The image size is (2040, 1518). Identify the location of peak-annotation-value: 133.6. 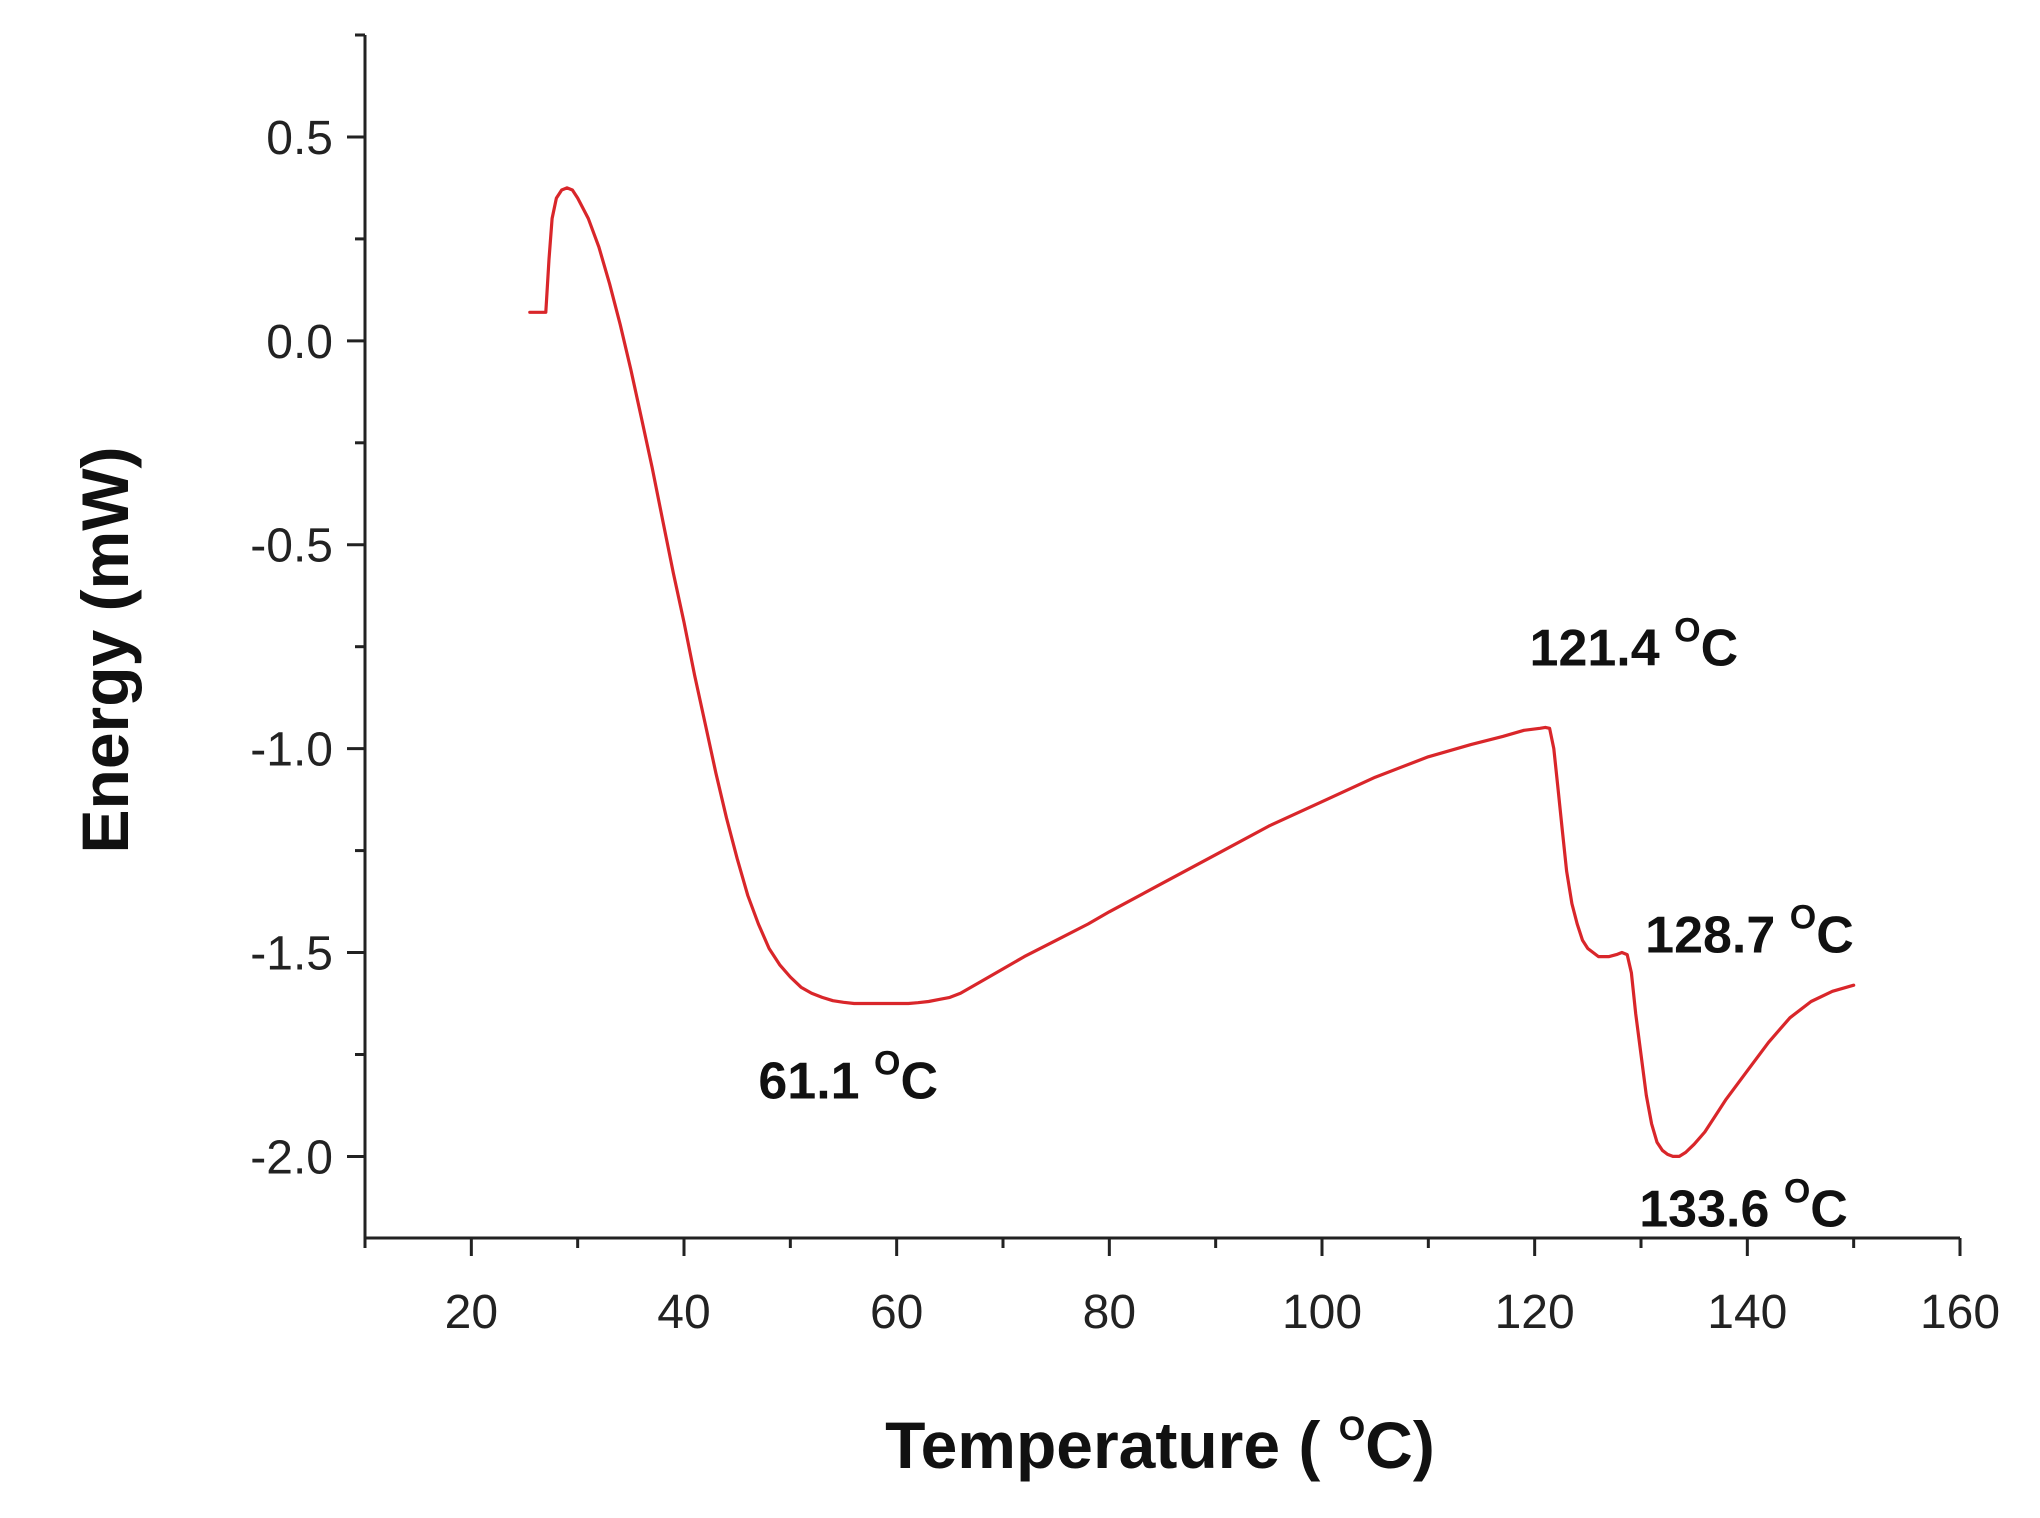
(1711, 1209).